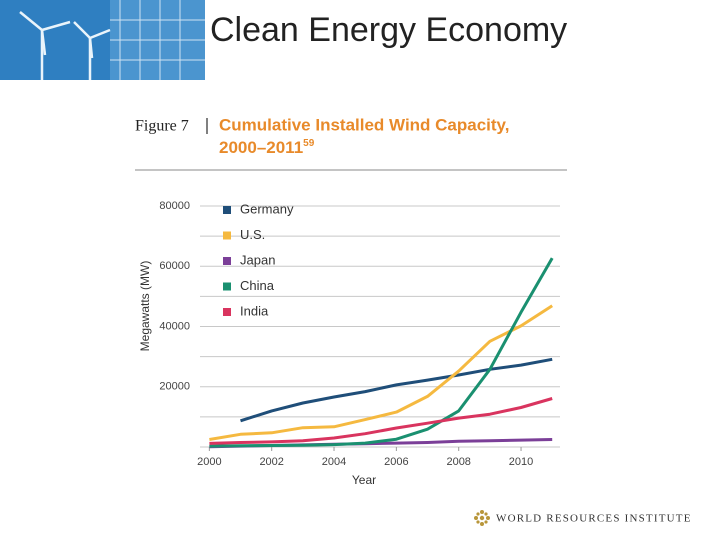  I want to click on chart-title: Cumulative Installed Wind Capacity,, so click(364, 124).